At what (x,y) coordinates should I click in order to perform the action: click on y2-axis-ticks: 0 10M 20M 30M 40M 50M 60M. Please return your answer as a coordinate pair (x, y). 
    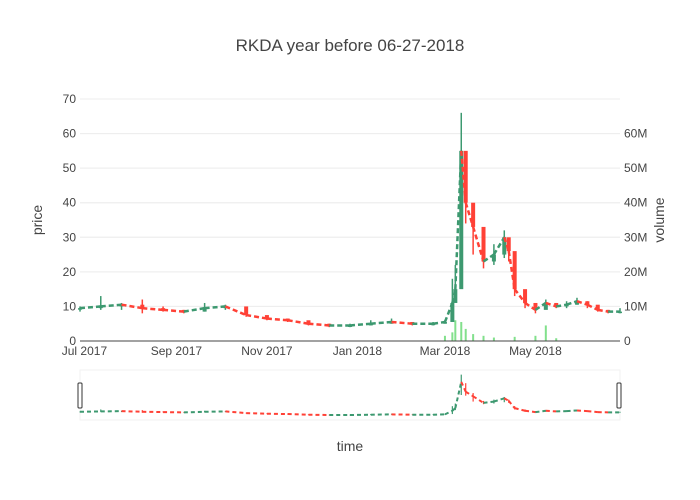
    Looking at the image, I should click on (635, 237).